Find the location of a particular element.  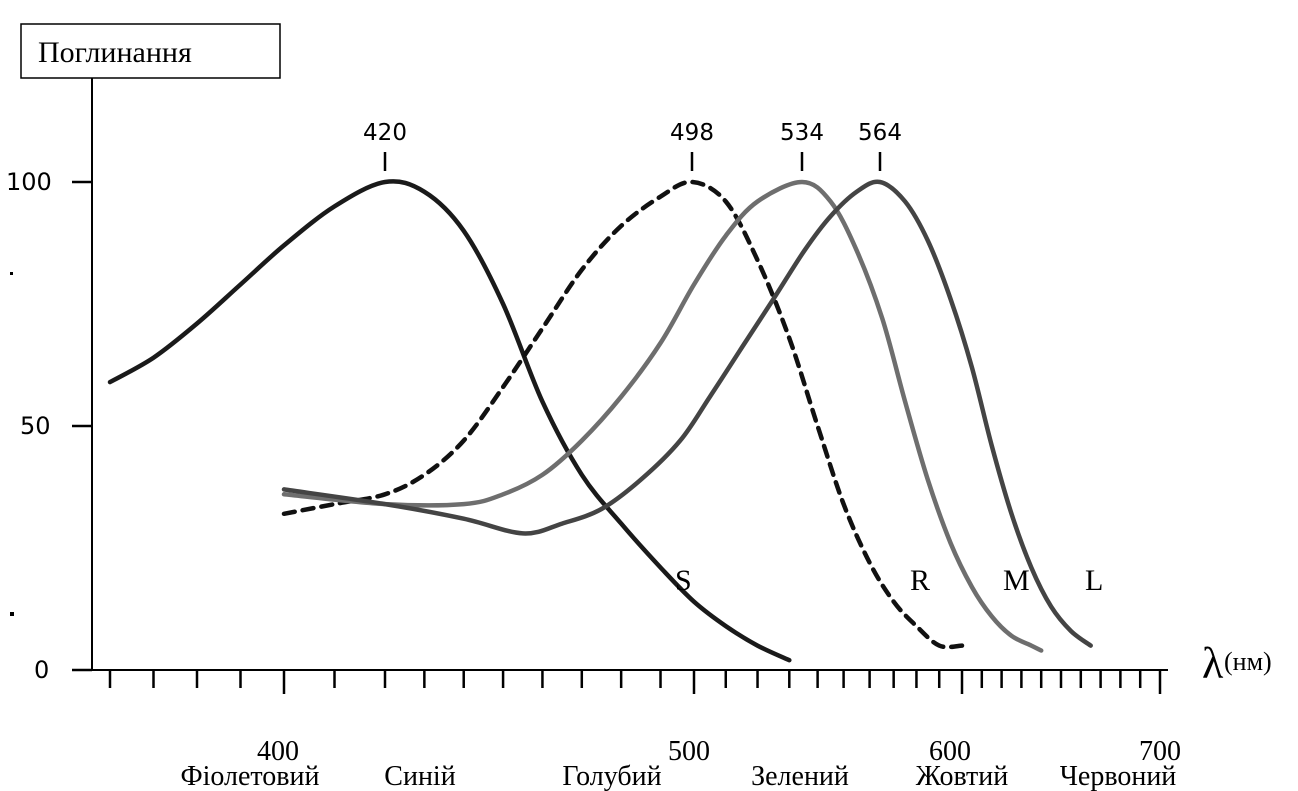

x-tick-label-600: 600 is located at coordinates (950, 751).